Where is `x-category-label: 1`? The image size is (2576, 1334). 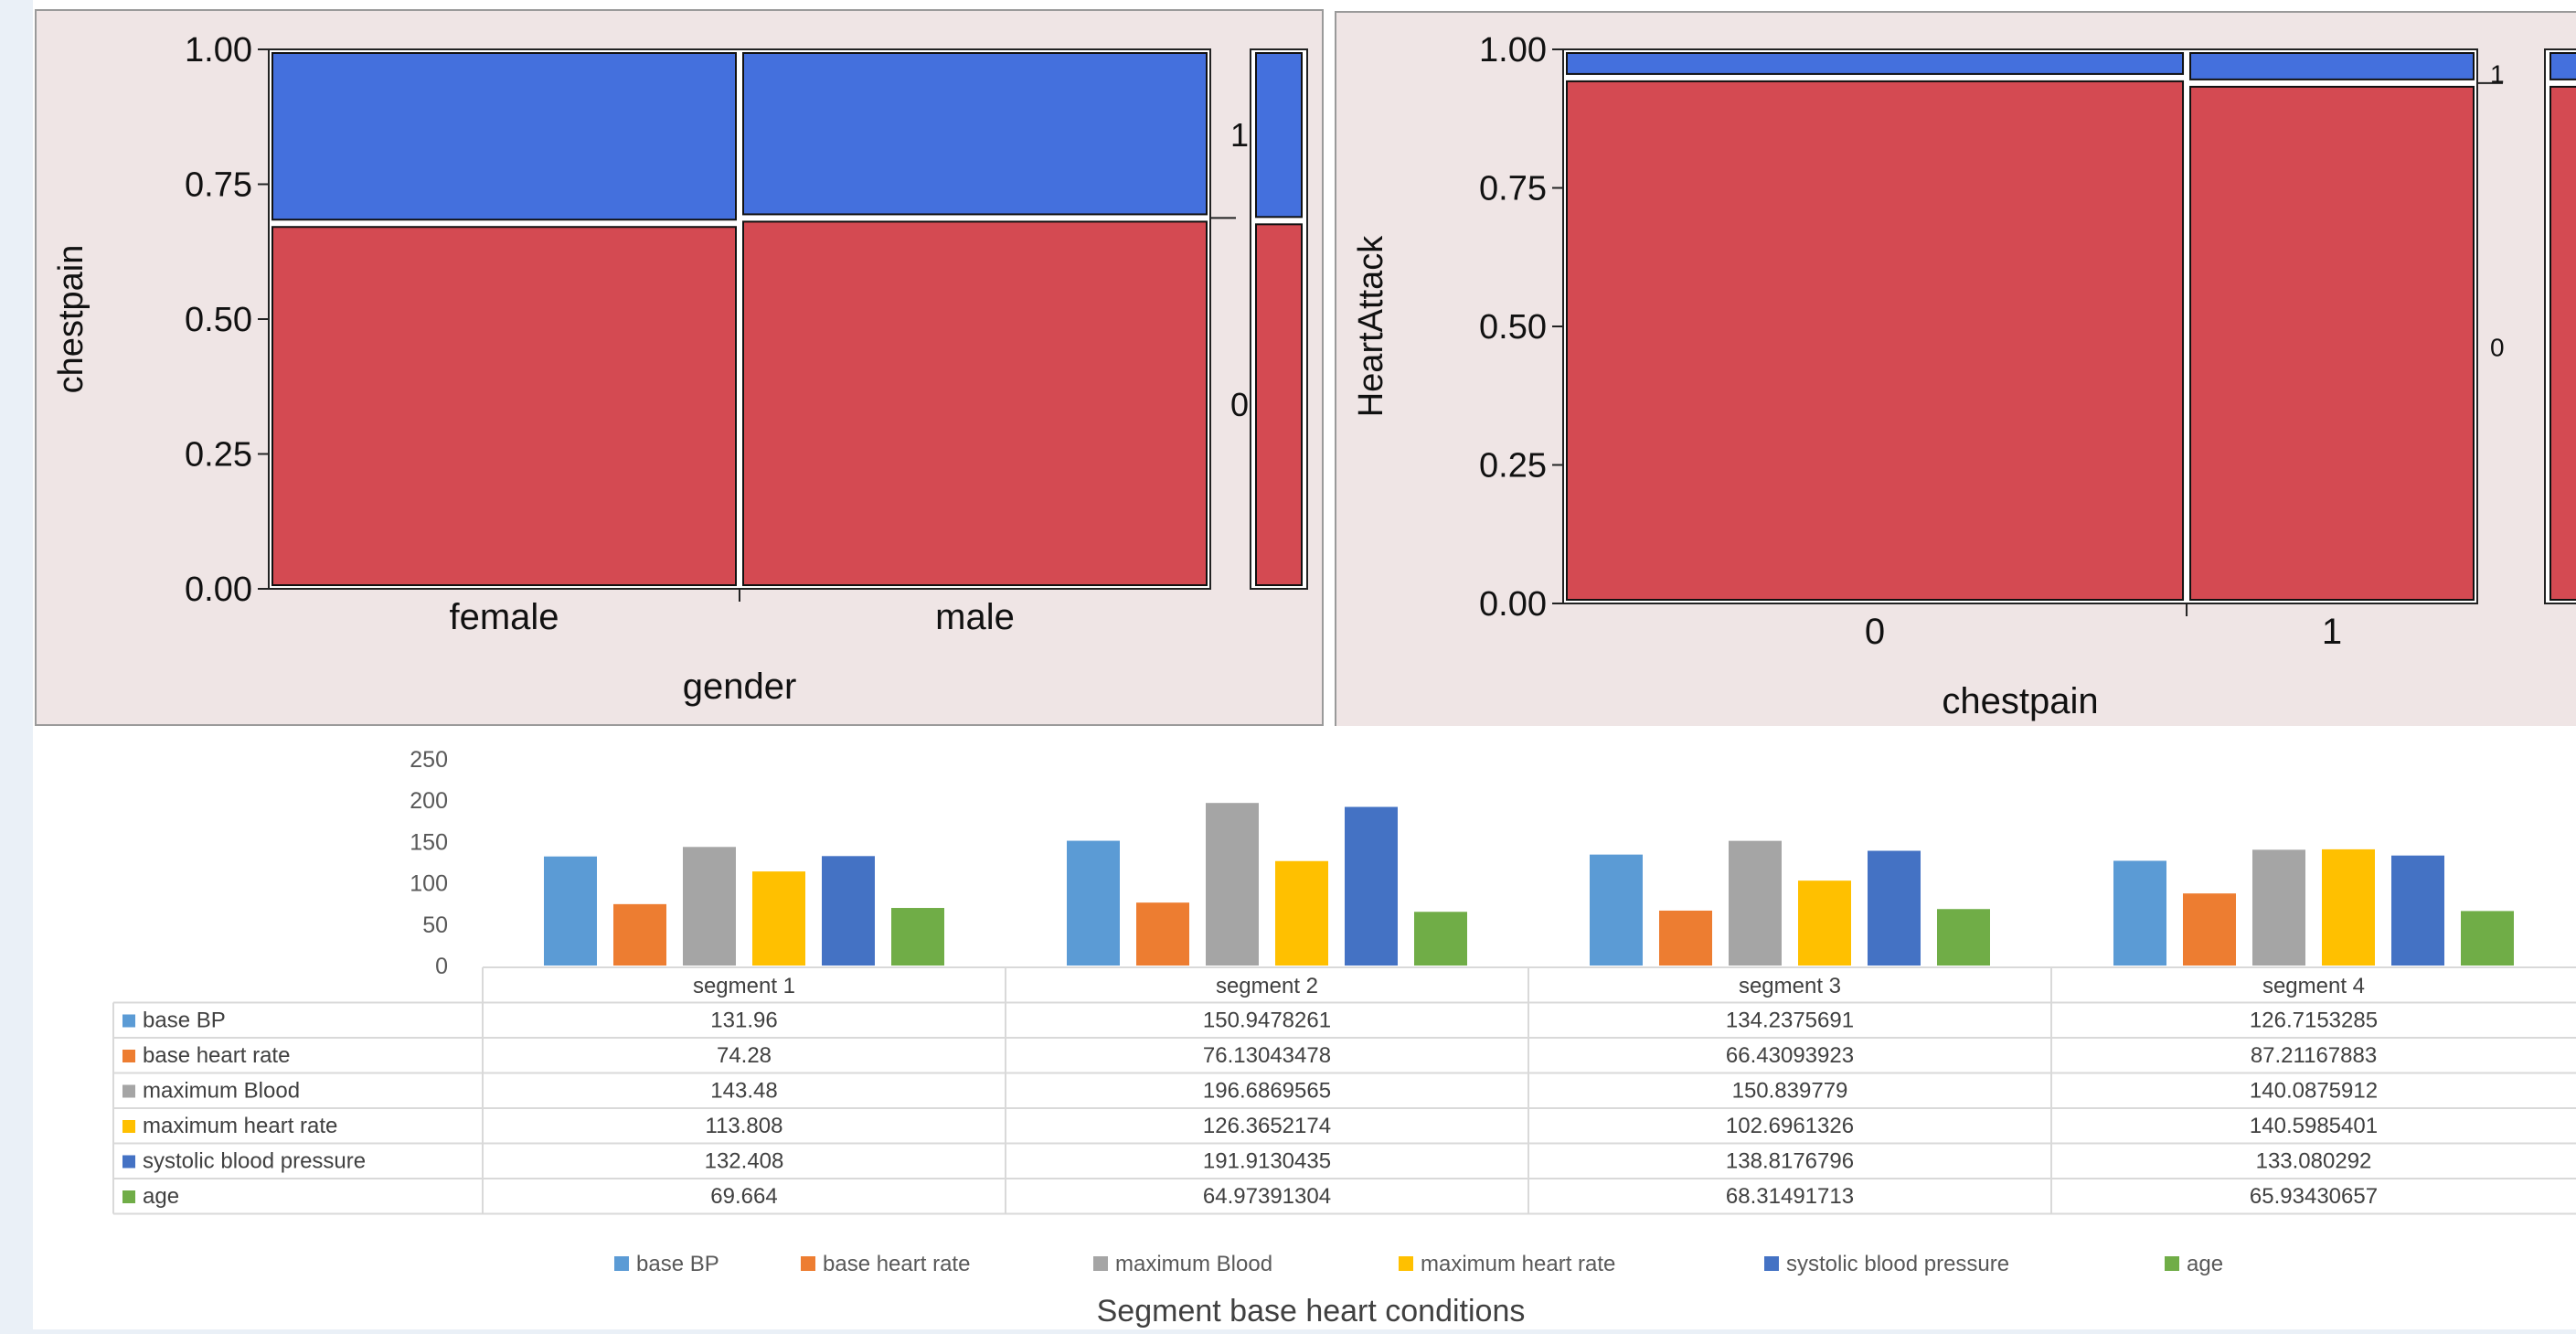 x-category-label: 1 is located at coordinates (2332, 632).